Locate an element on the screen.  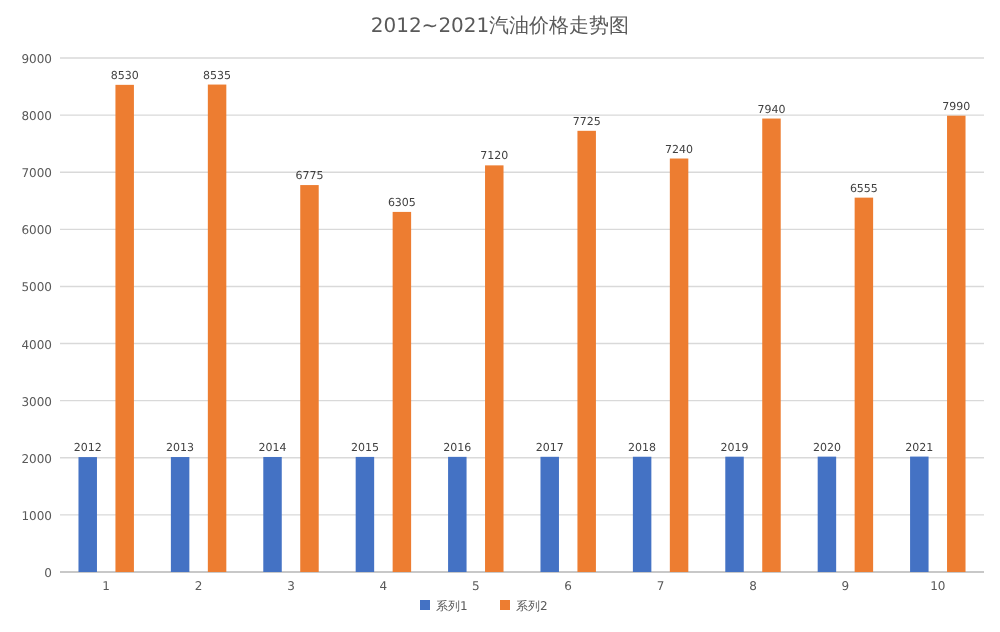
chart-title: 2012~2021汽油价格走势图 is located at coordinates (500, 26).